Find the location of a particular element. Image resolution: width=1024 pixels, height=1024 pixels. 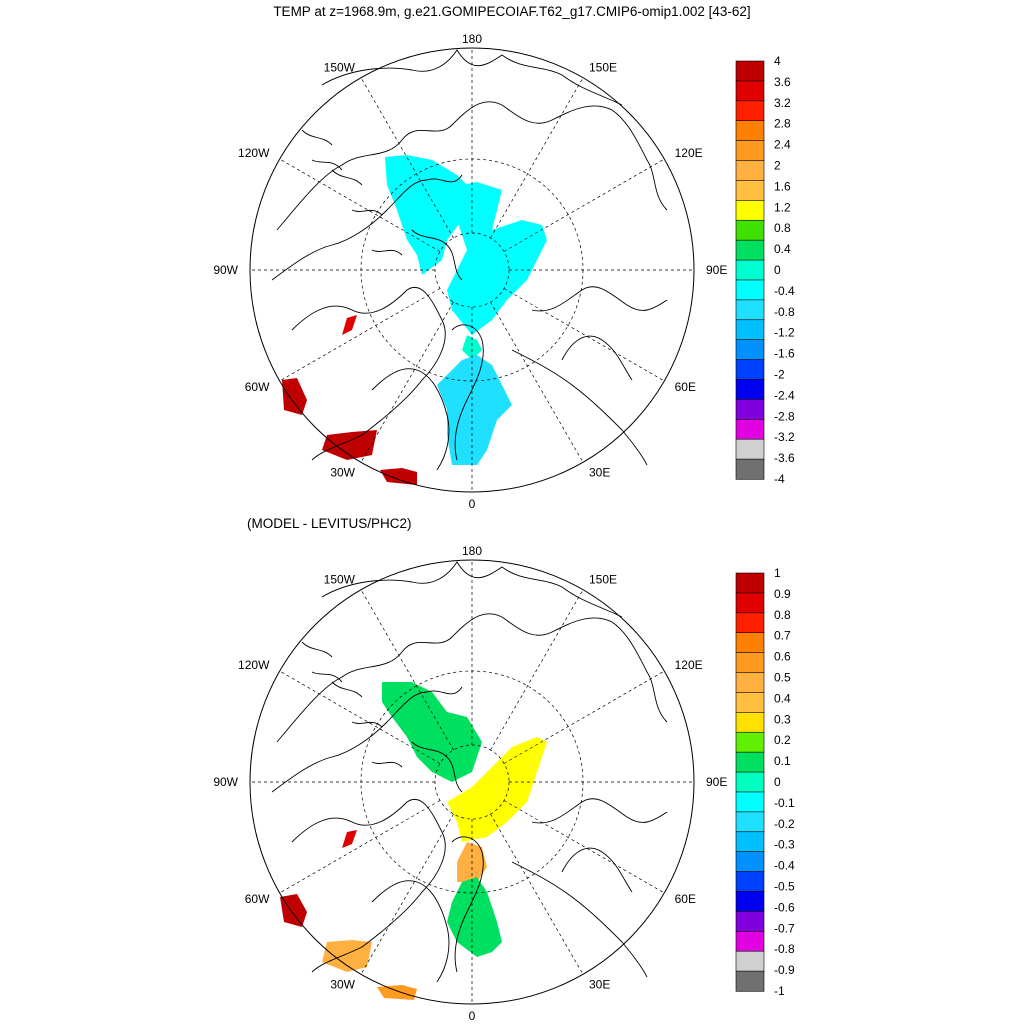

colorbar-tick-label: 1.6 is located at coordinates (782, 186).